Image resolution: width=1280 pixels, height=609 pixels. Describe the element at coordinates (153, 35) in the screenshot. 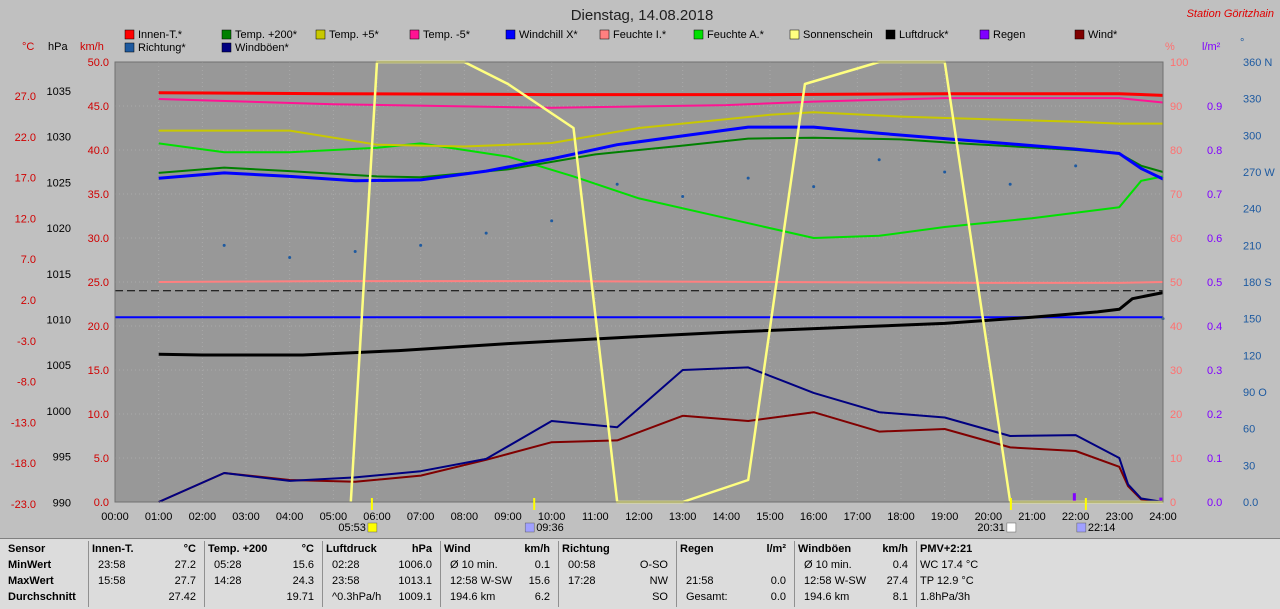

I see `legend-item: Innen-T.*` at that location.